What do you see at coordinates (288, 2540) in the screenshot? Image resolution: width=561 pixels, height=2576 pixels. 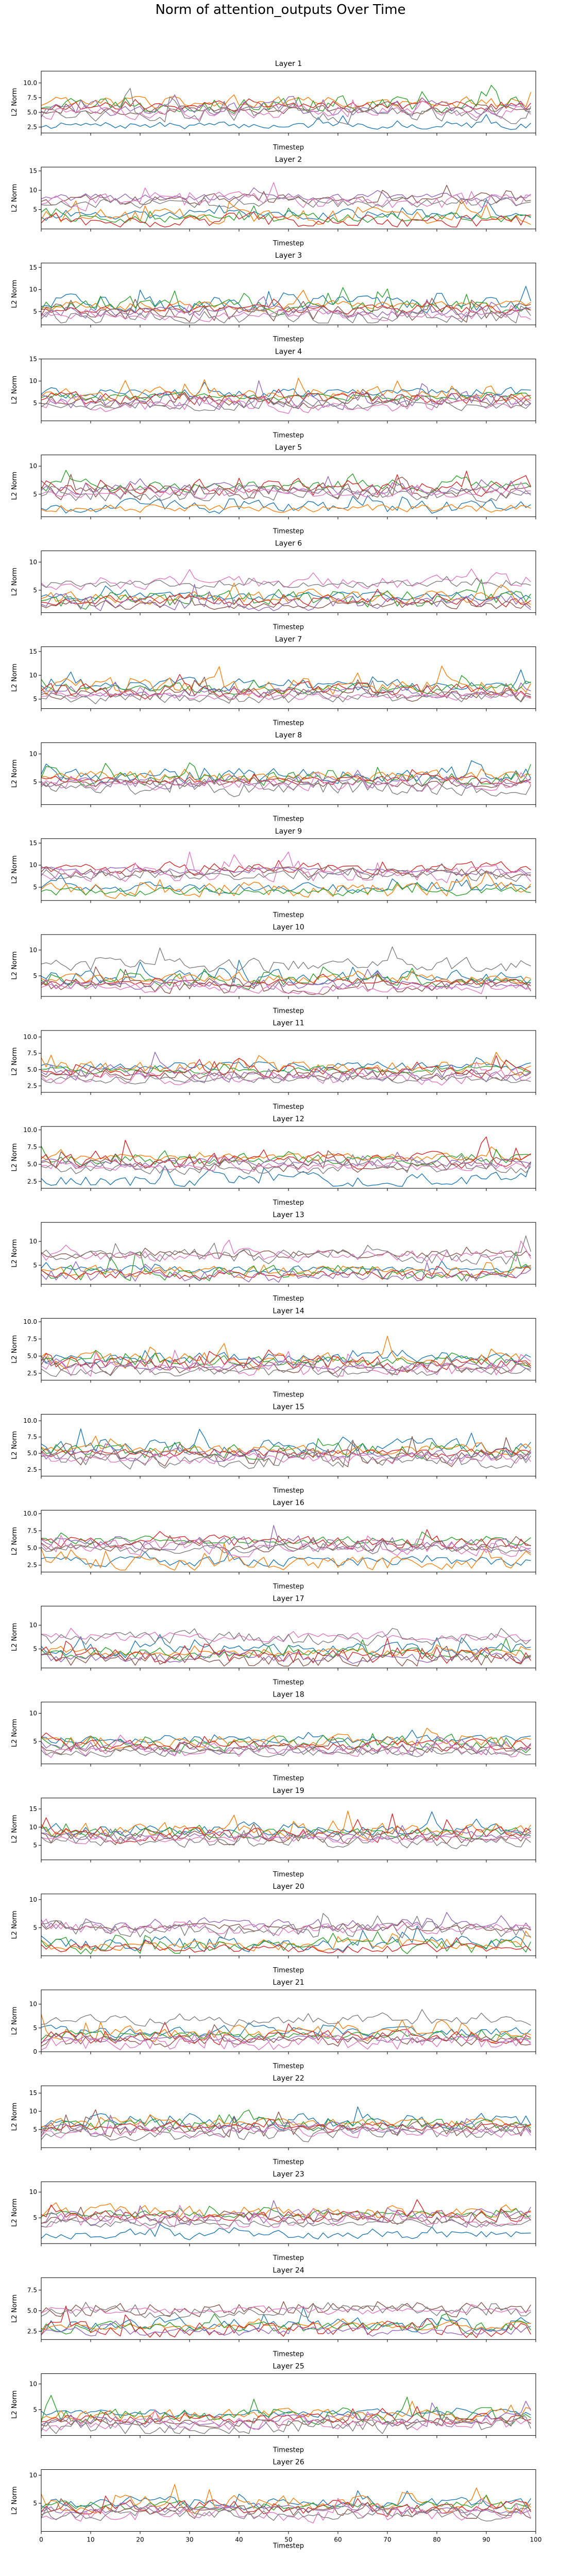 I see `x-tick-label: 50` at bounding box center [288, 2540].